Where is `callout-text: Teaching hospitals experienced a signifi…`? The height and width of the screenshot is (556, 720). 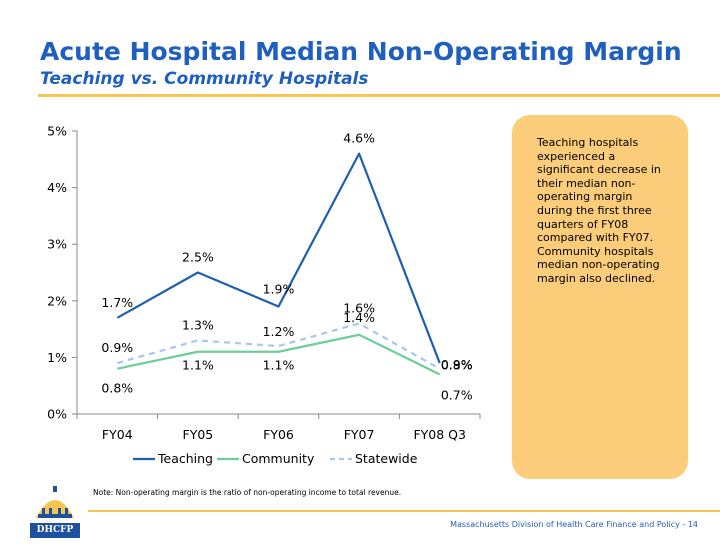 callout-text: Teaching hospitals experienced a signifi… is located at coordinates (599, 210).